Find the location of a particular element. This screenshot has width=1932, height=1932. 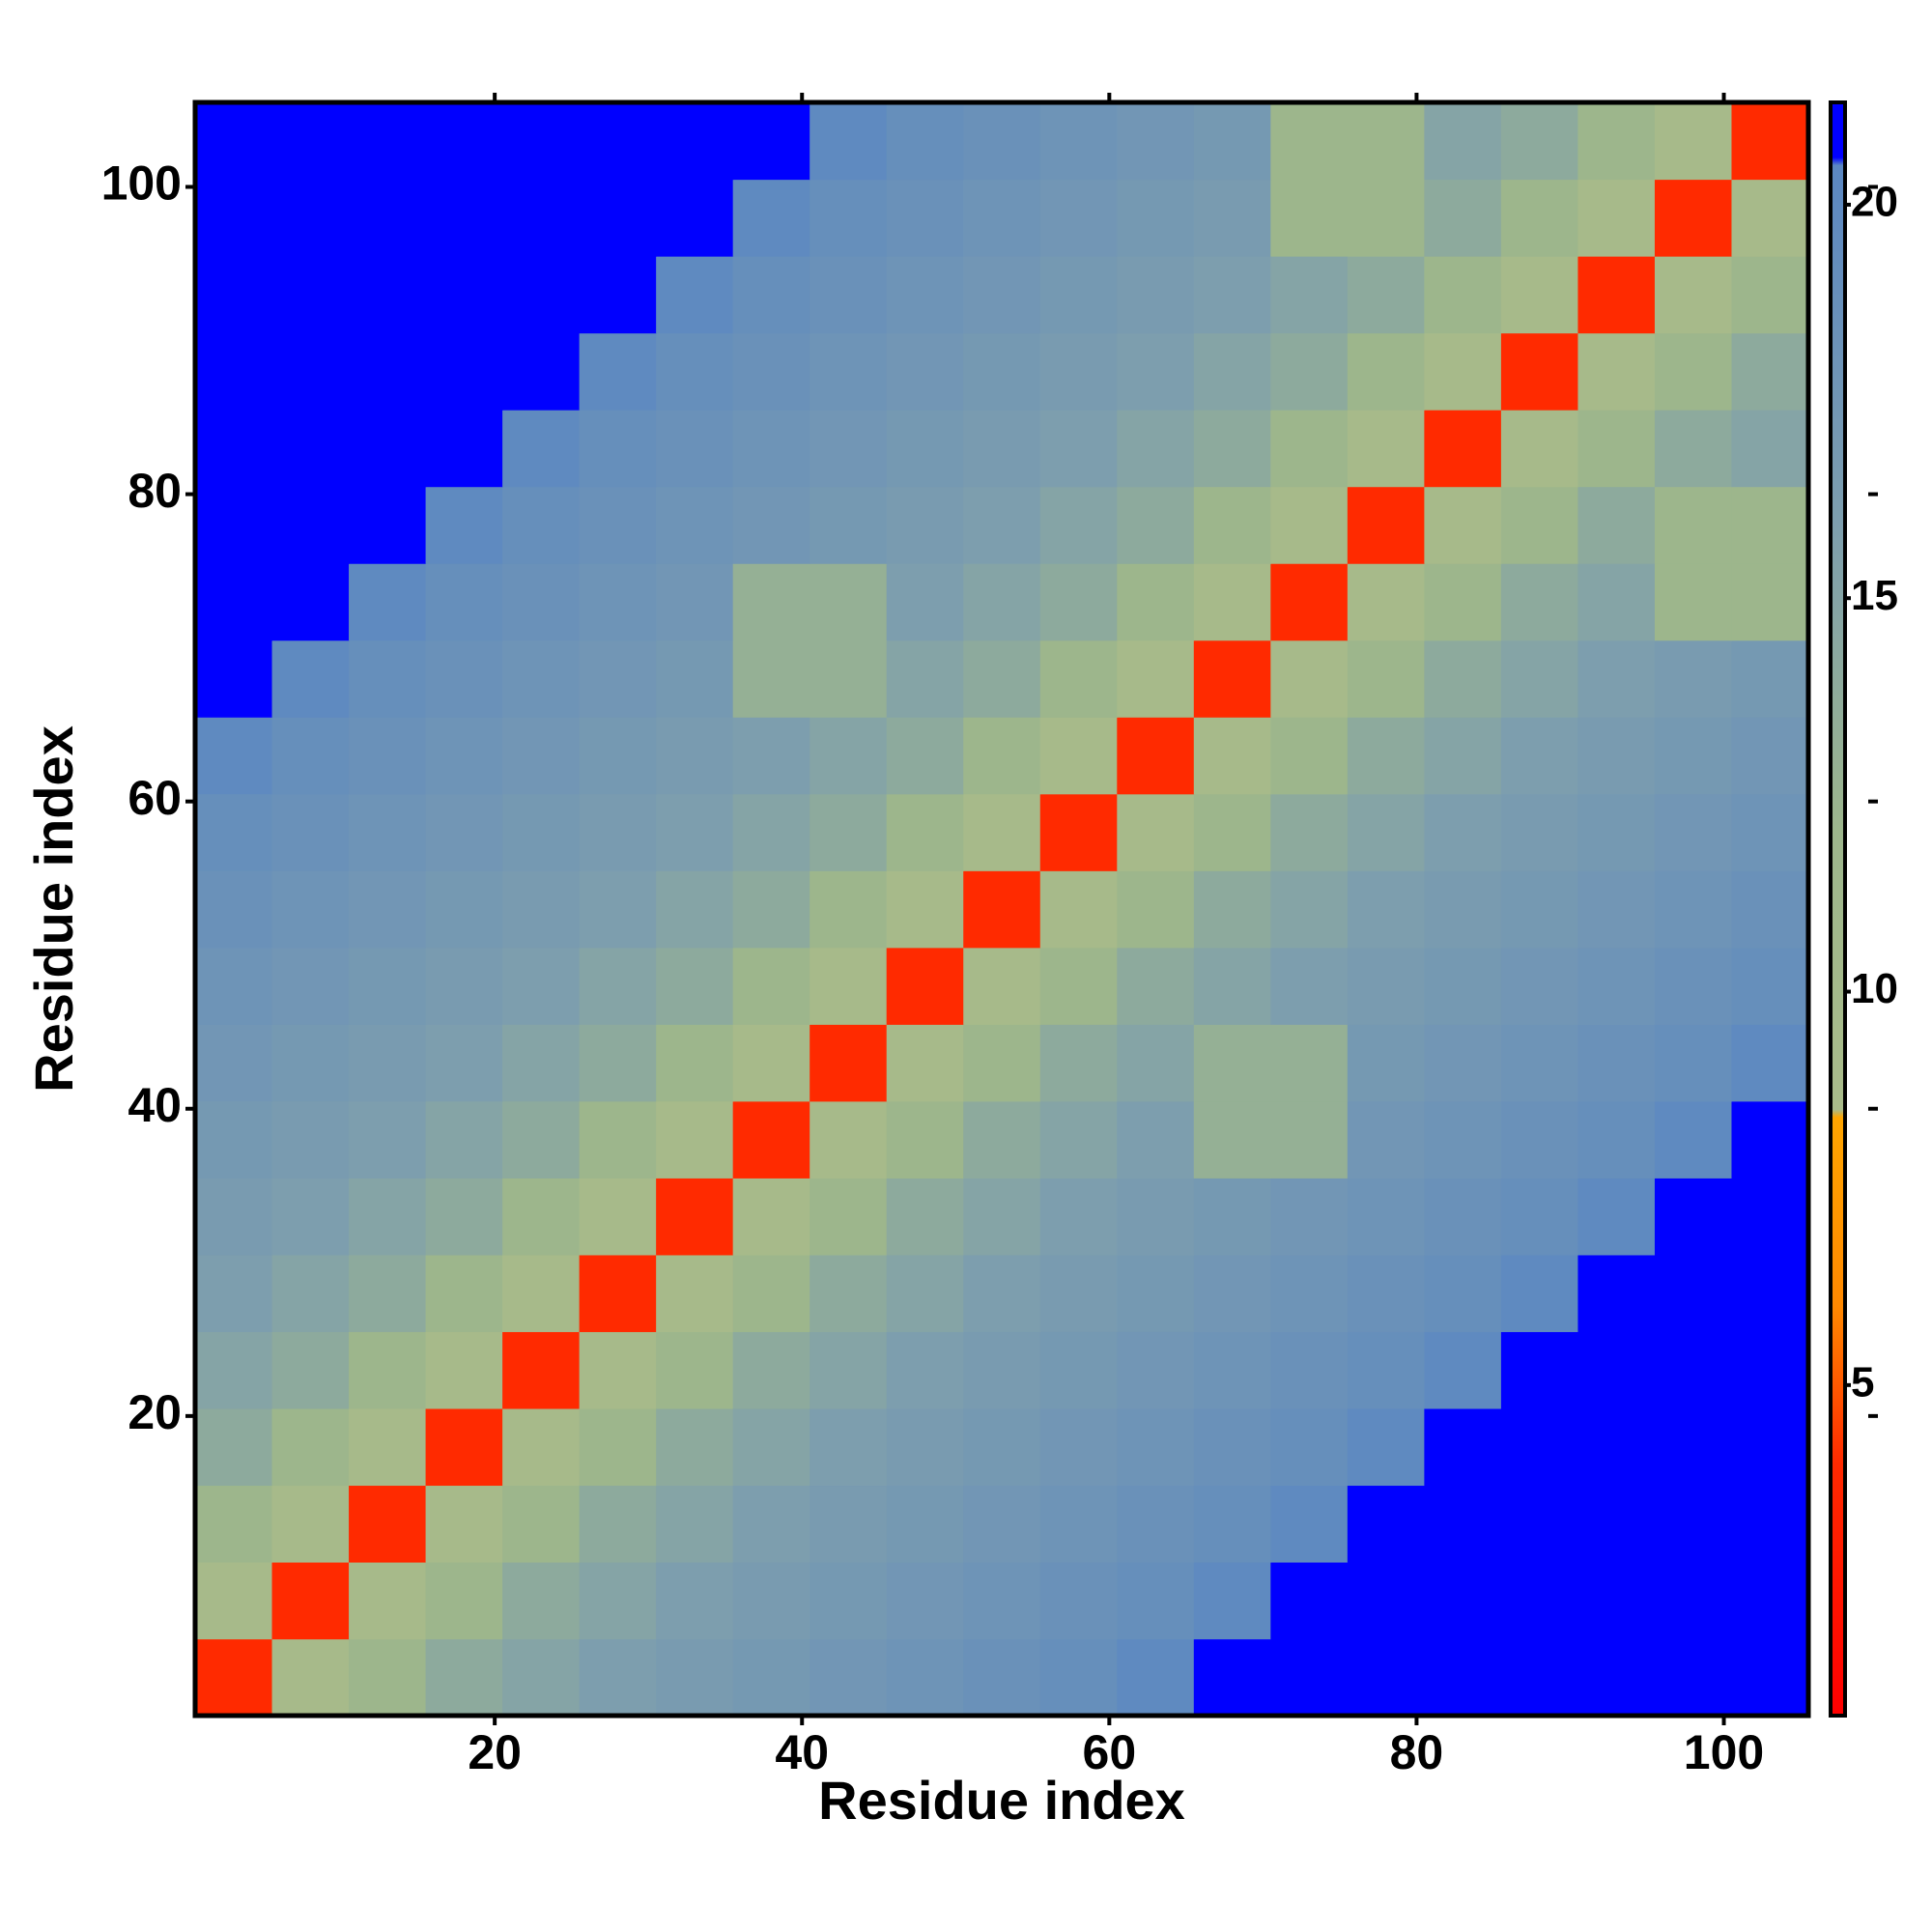

x-tick-label: 40 is located at coordinates (802, 1752).